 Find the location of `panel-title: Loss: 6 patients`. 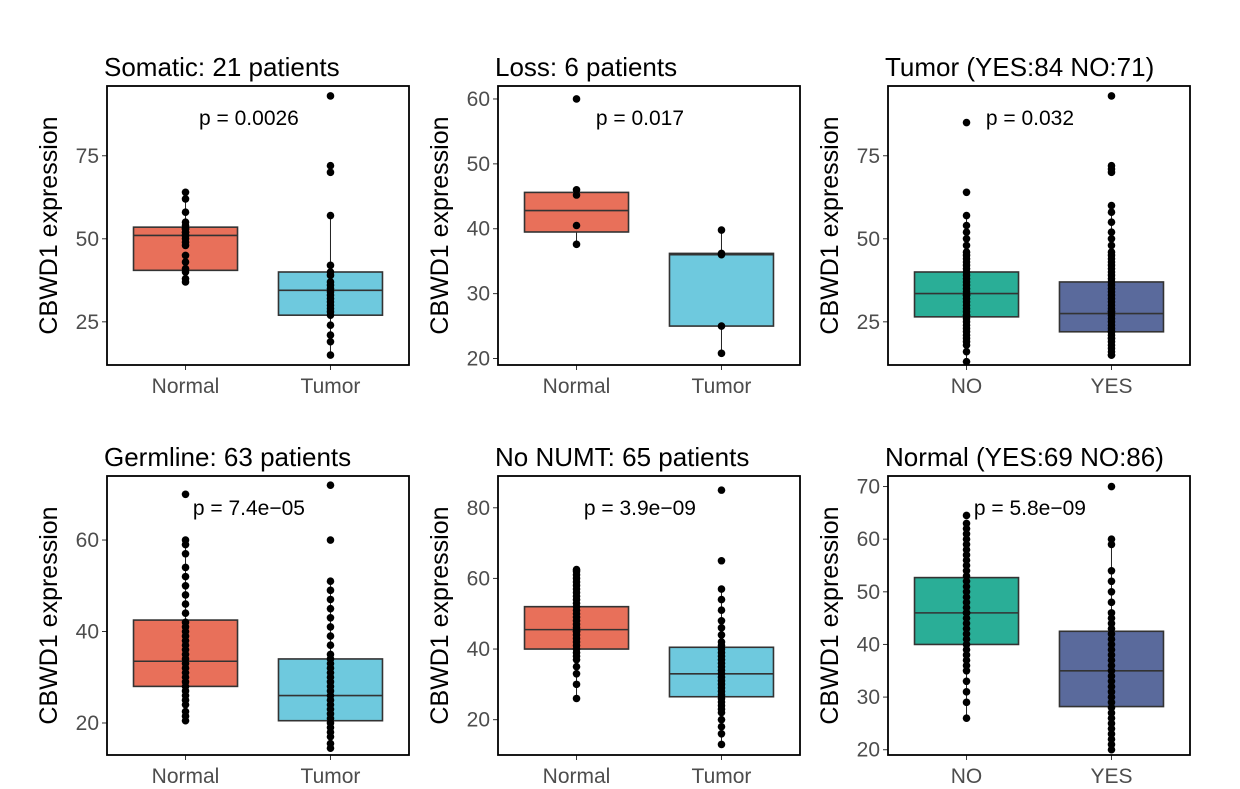

panel-title: Loss: 6 patients is located at coordinates (586, 67).